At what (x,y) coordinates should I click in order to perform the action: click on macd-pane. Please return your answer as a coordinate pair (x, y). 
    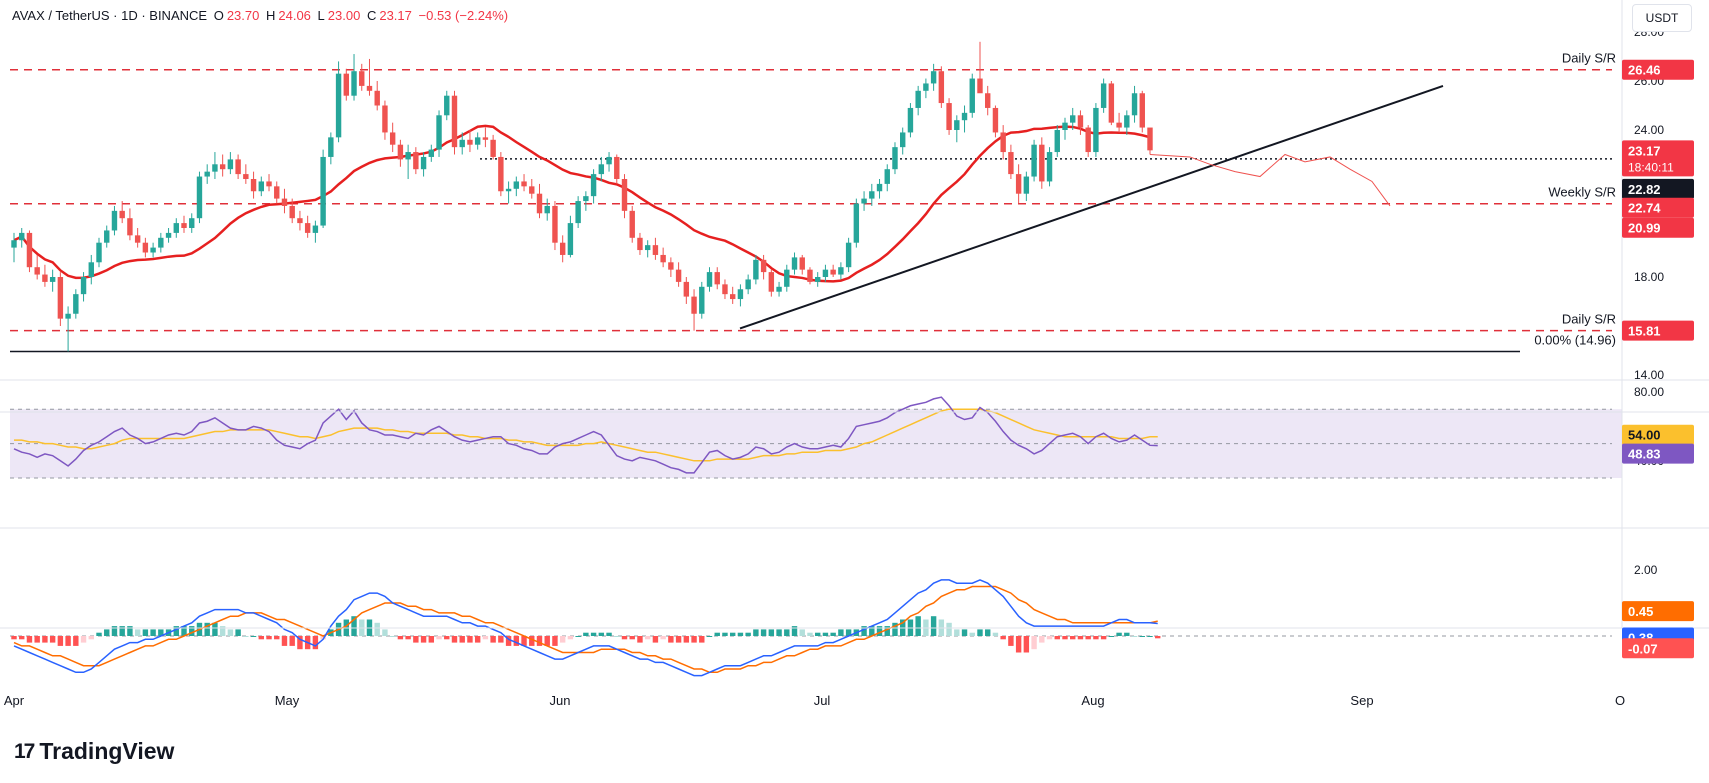
    Looking at the image, I should click on (811, 628).